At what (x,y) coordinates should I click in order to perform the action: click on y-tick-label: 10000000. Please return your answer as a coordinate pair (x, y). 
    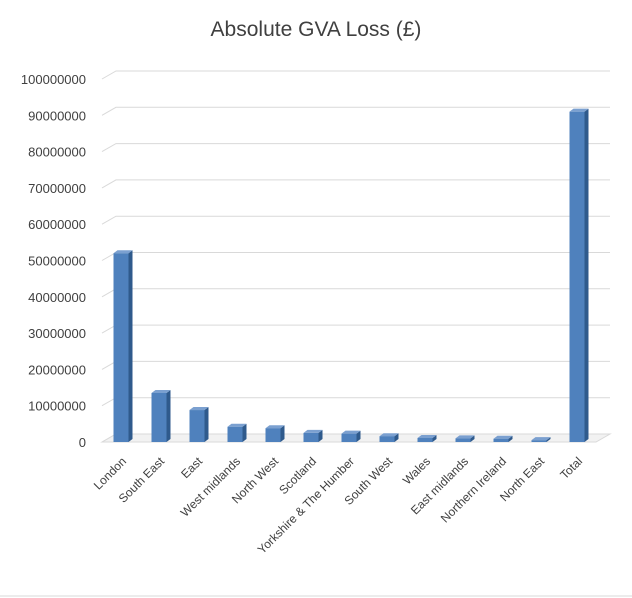
    Looking at the image, I should click on (57, 406).